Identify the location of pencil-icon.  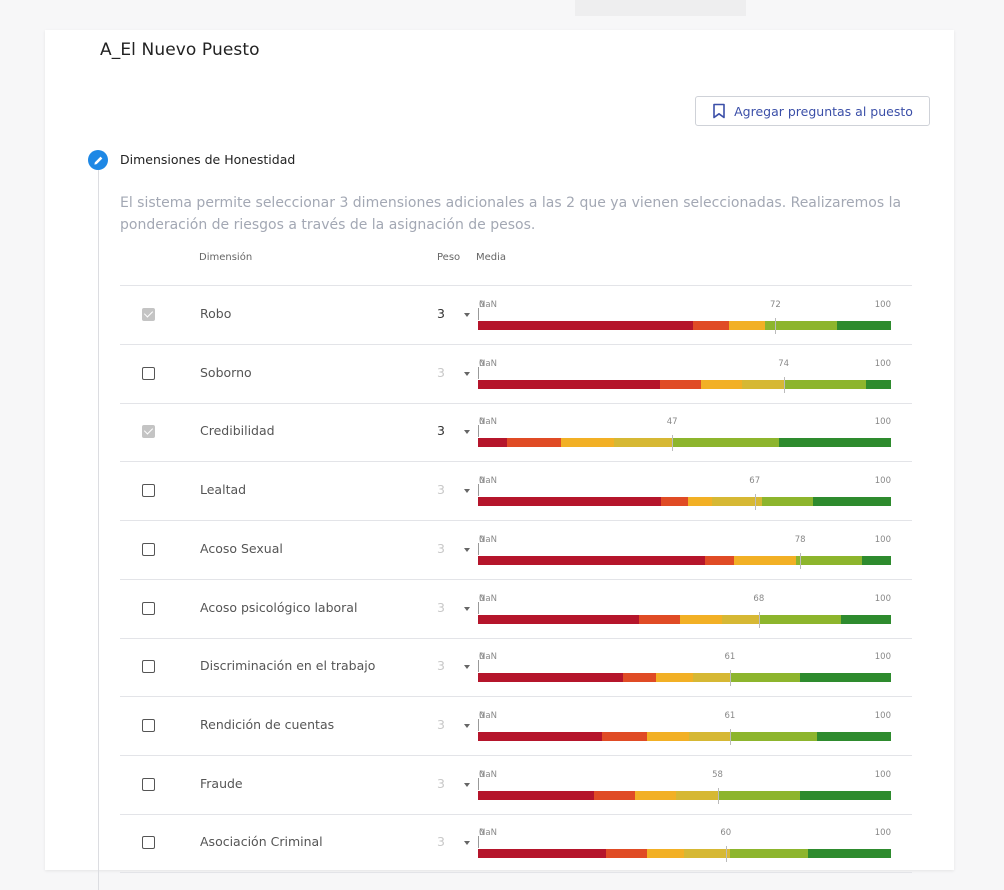
(98, 160).